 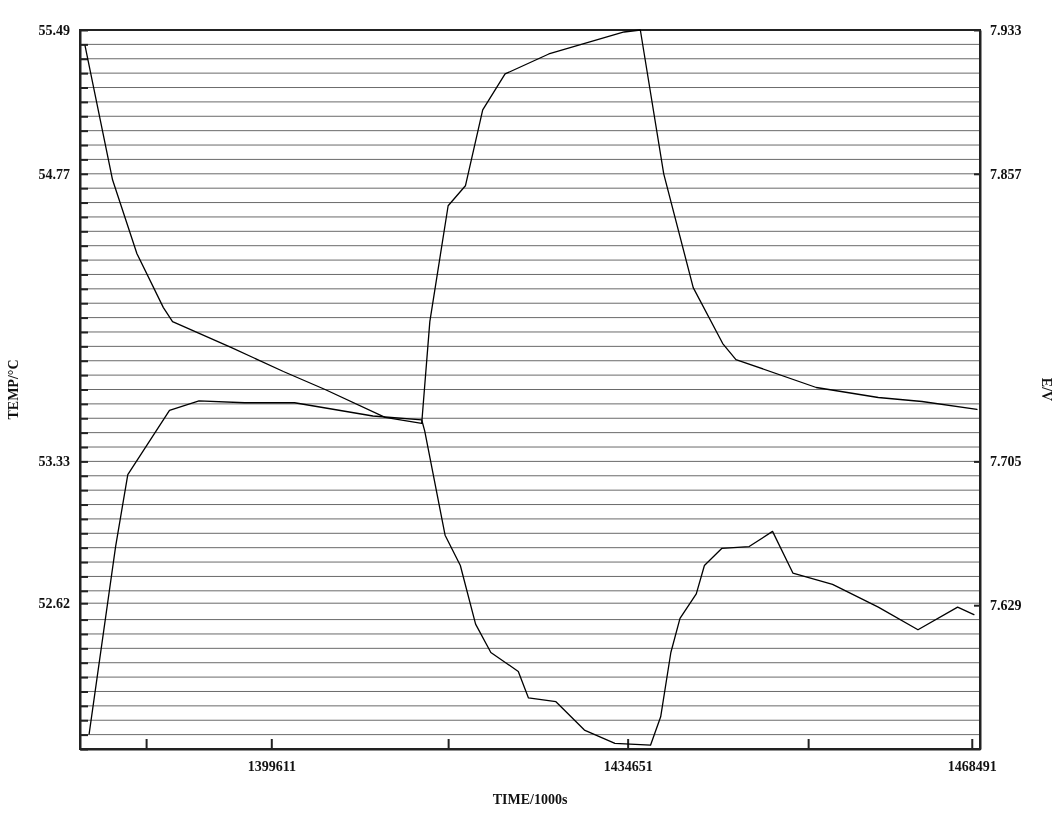 I want to click on y2-tick-label: 7.705, so click(x=1006, y=462).